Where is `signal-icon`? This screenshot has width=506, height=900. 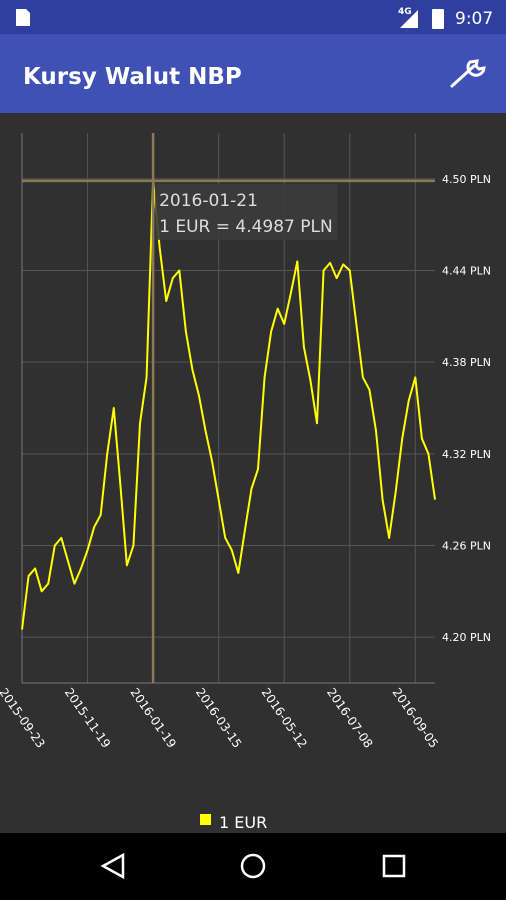
signal-icon is located at coordinates (409, 19).